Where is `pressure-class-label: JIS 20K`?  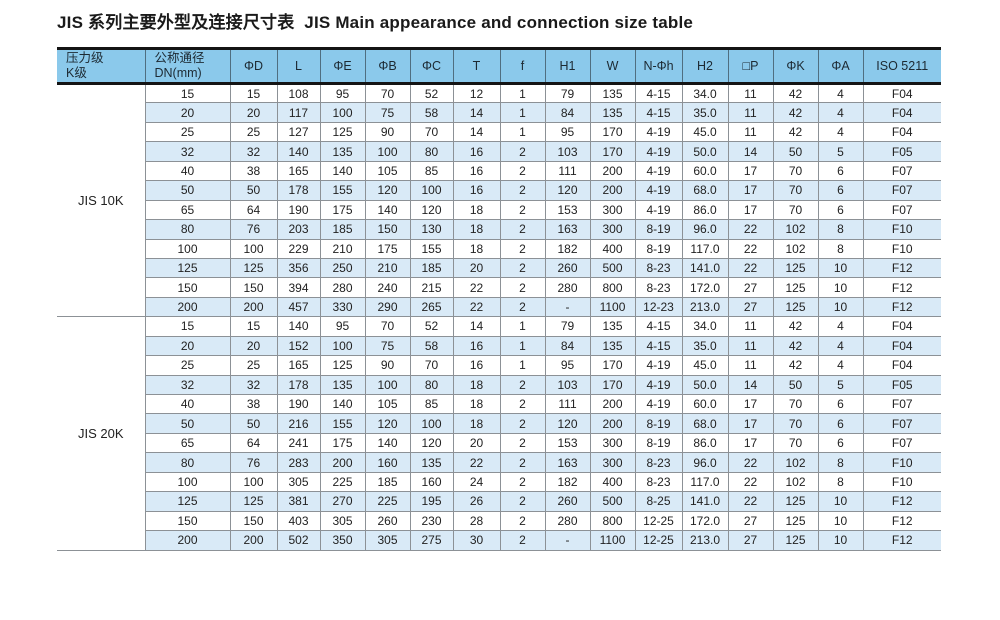 pressure-class-label: JIS 20K is located at coordinates (101, 433).